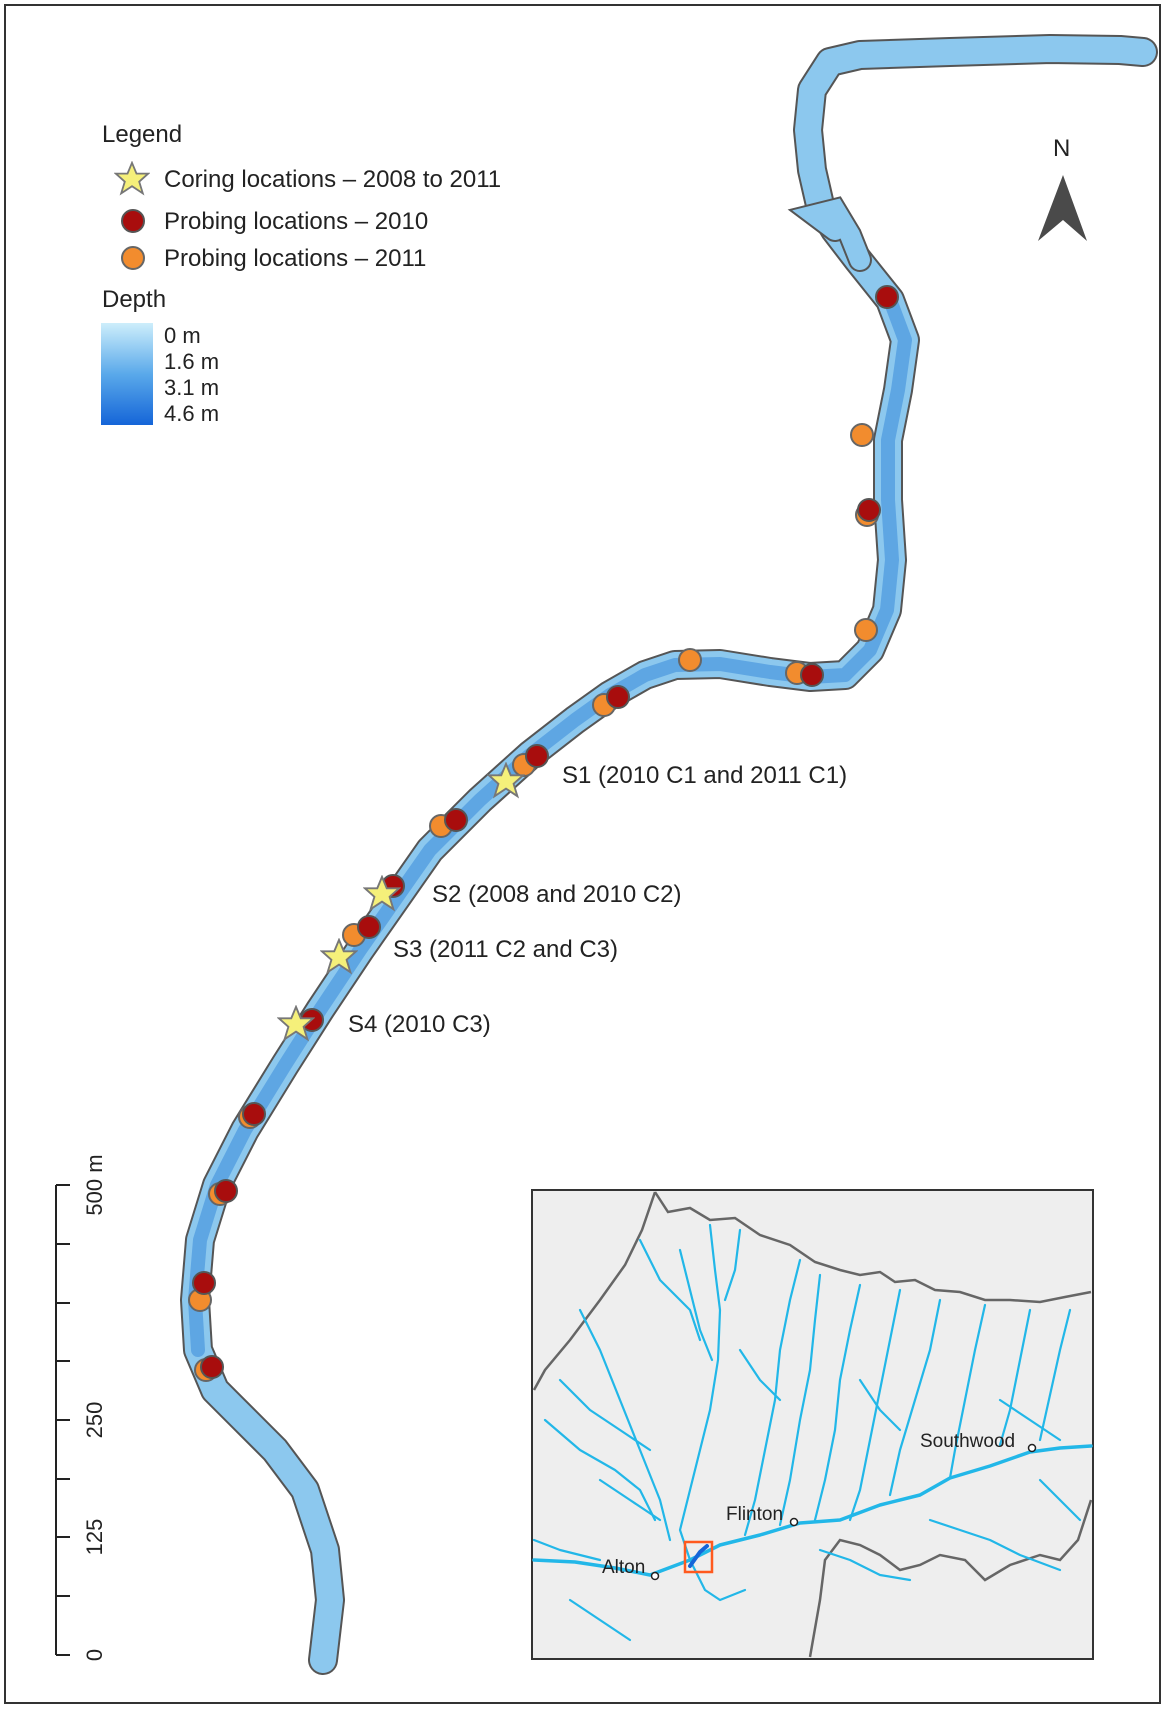 The width and height of the screenshot is (1167, 1710). What do you see at coordinates (655, 1576) in the screenshot?
I see `town-alton-icon` at bounding box center [655, 1576].